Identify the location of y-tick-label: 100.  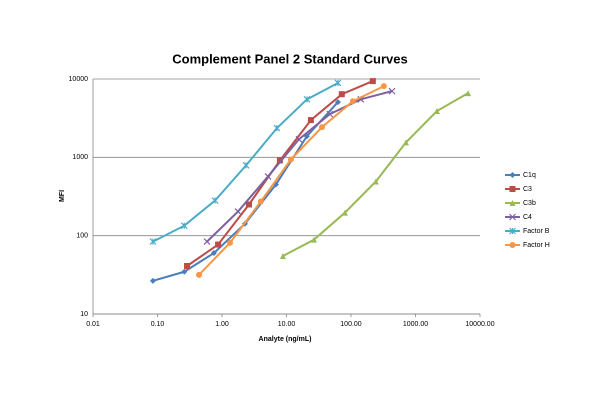
(82, 236).